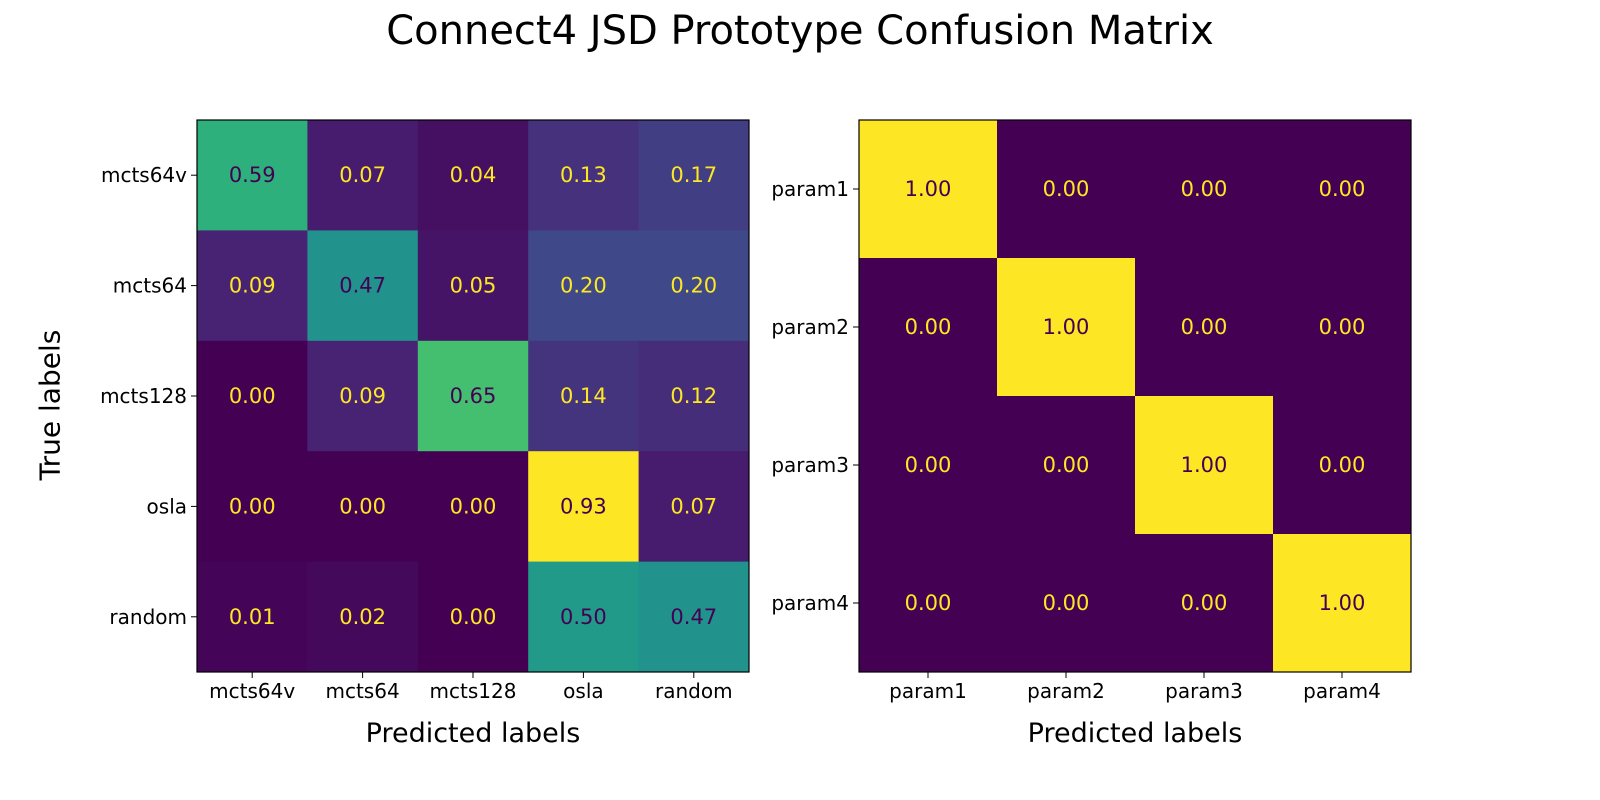 This screenshot has height=800, width=1600. What do you see at coordinates (362, 691) in the screenshot?
I see `x-tick-label: mcts64` at bounding box center [362, 691].